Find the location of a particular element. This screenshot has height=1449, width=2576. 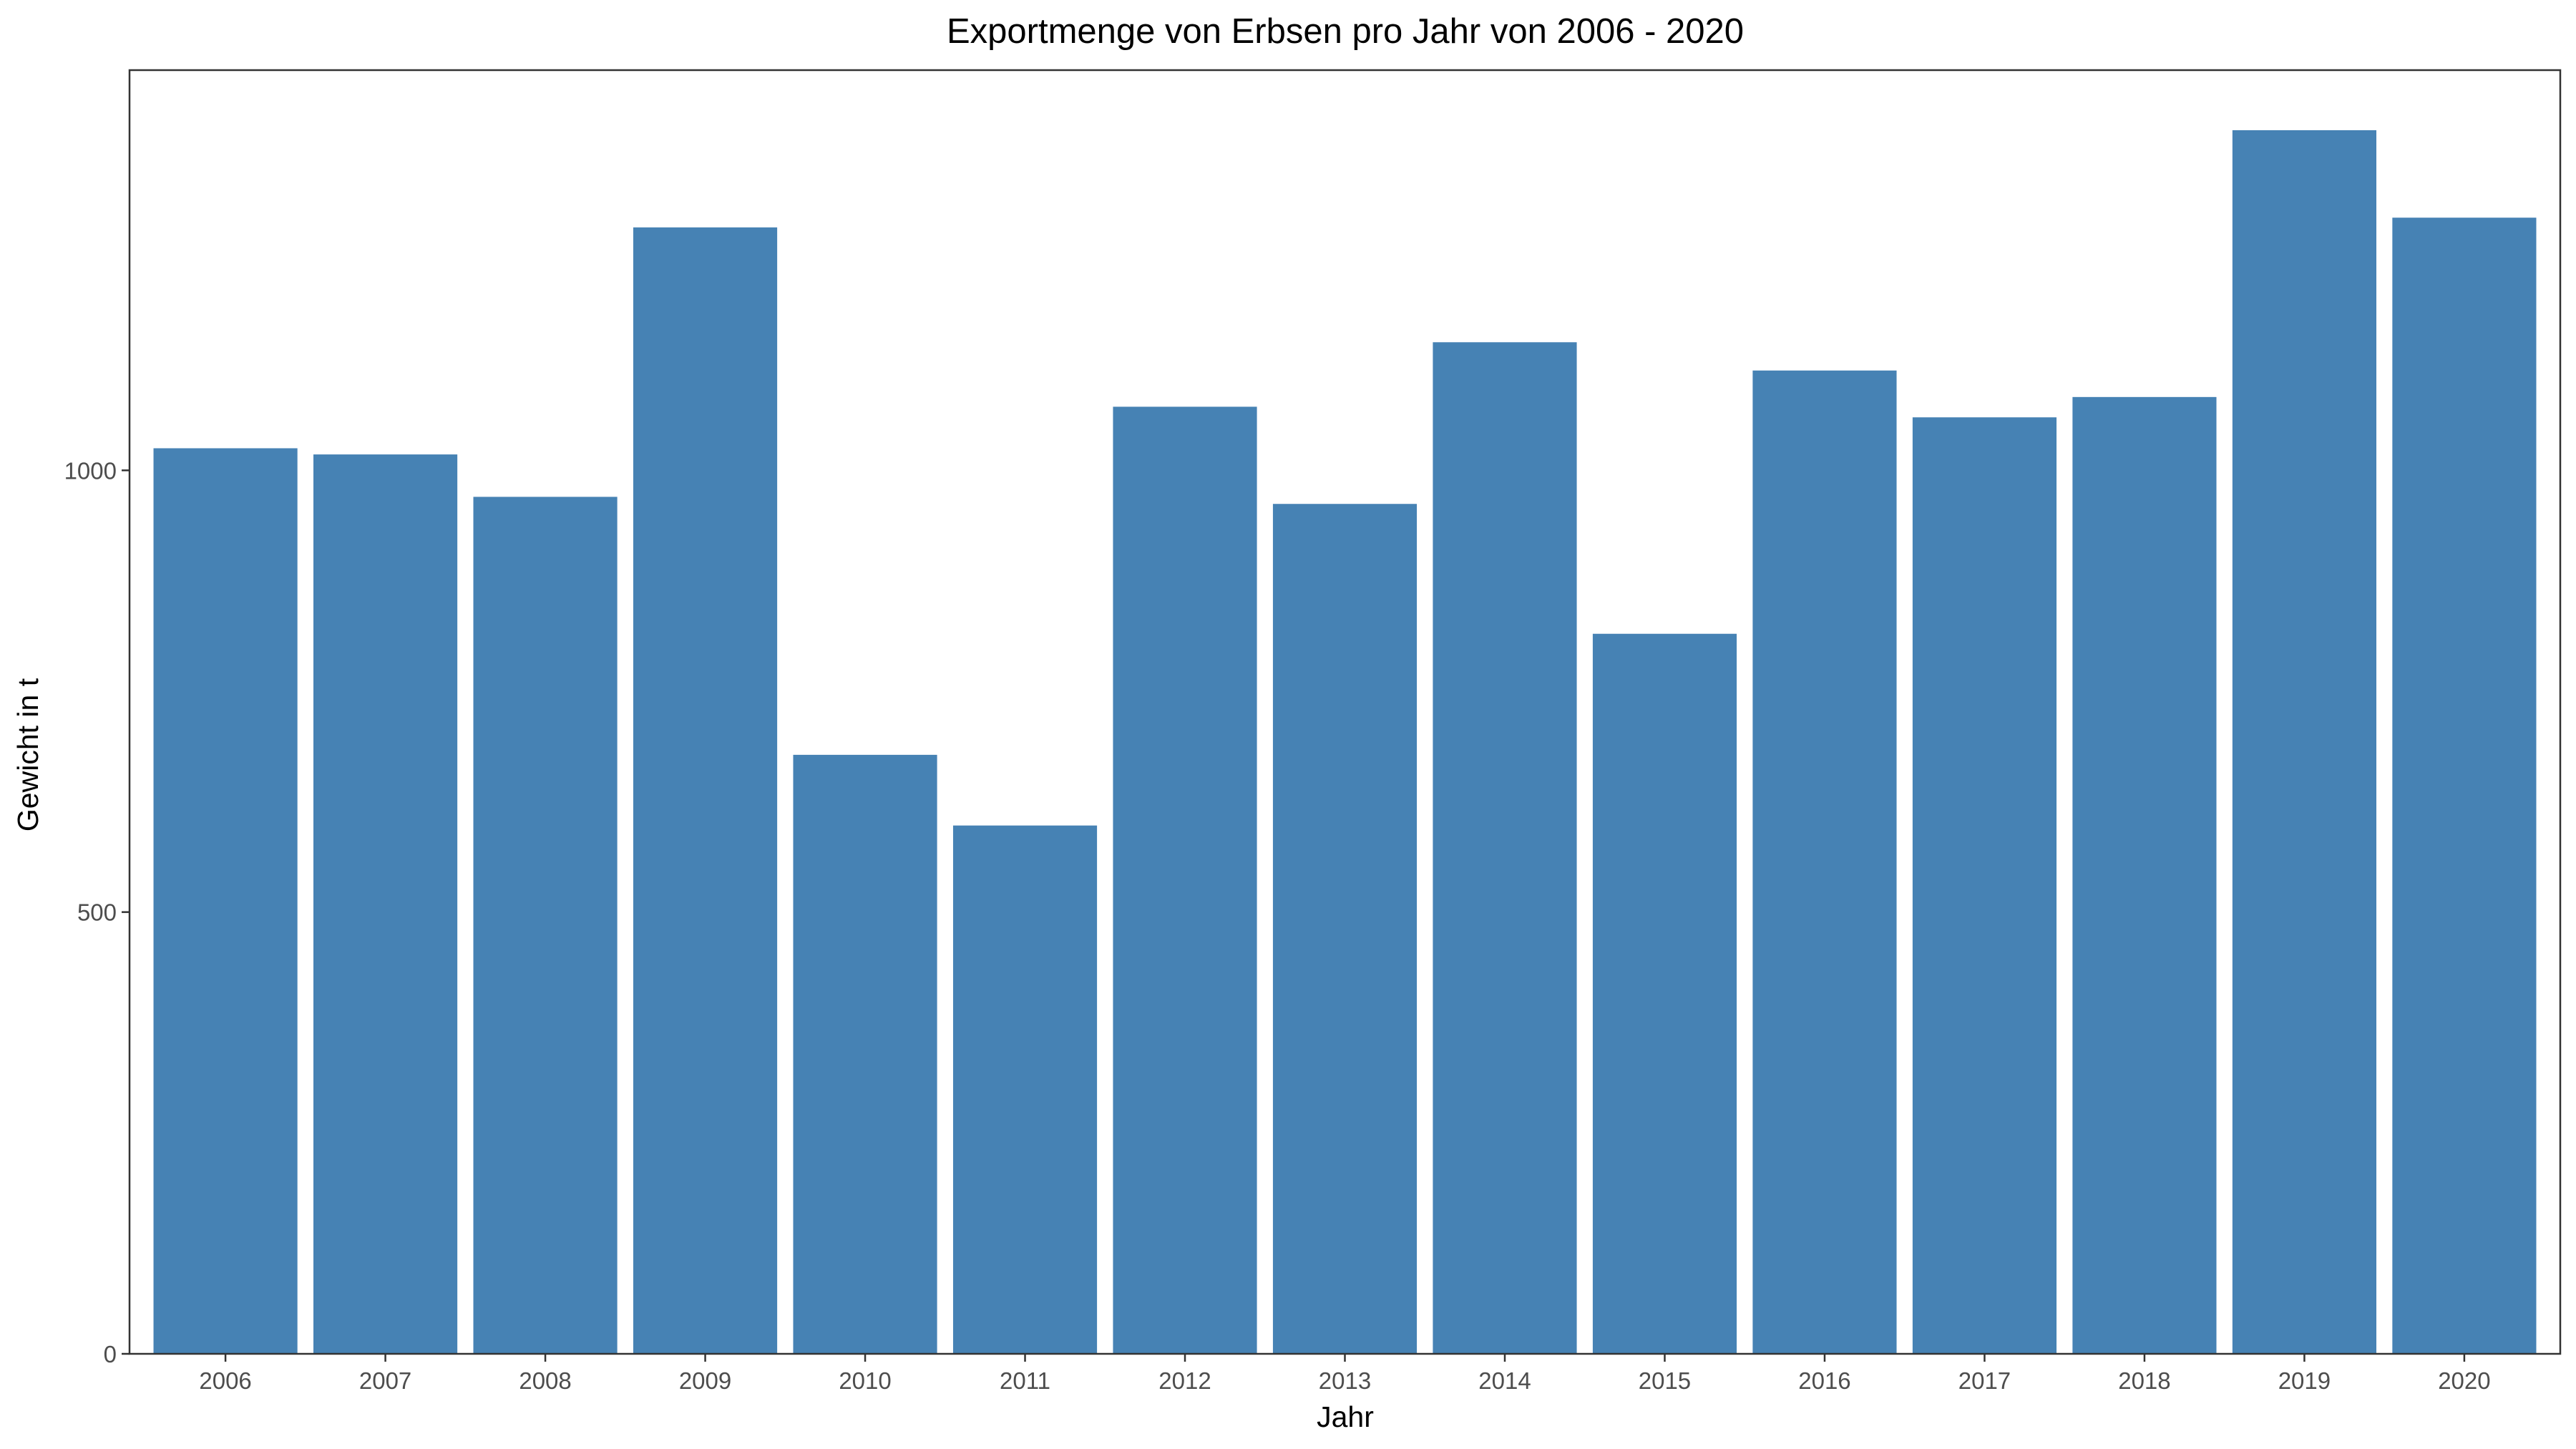

bar-2015 is located at coordinates (1664, 993).